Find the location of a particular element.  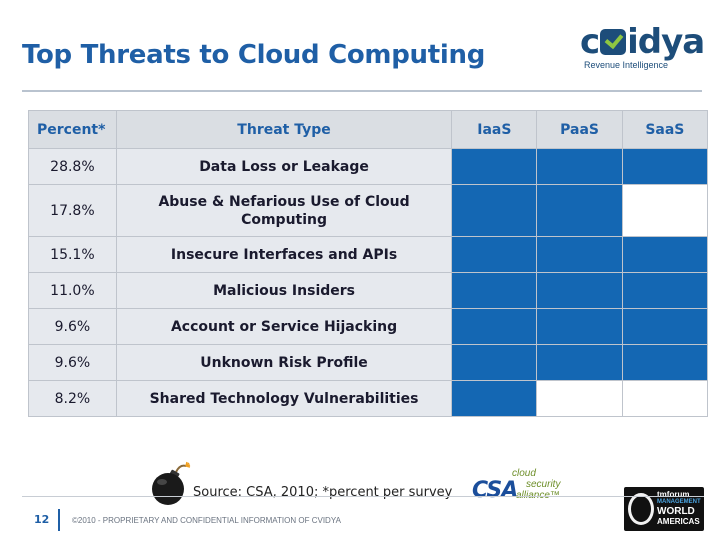

header-threat-type: Threat Type is located at coordinates (284, 129).